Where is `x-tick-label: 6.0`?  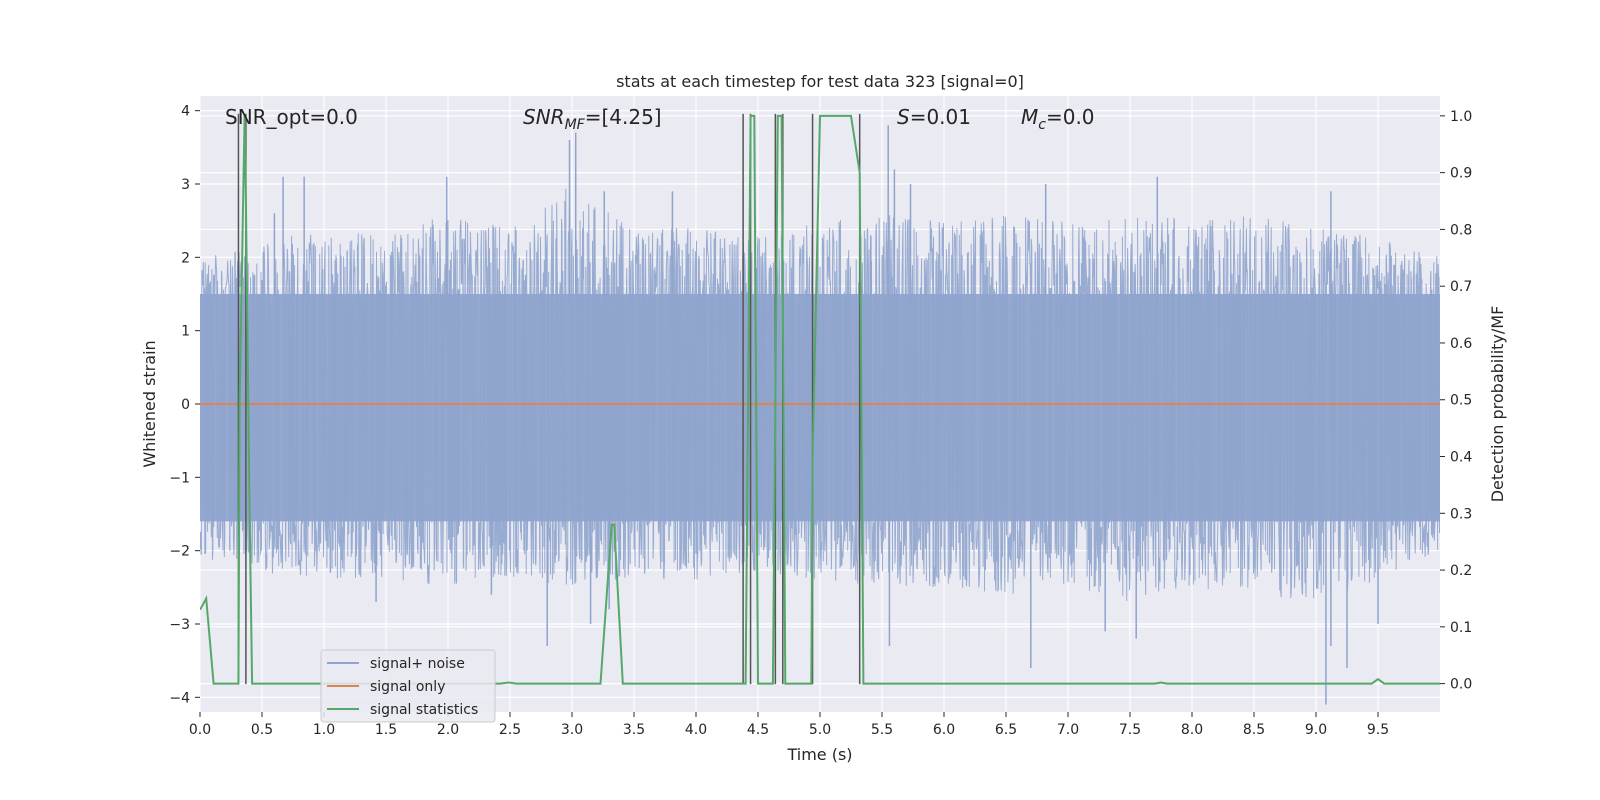
x-tick-label: 6.0 is located at coordinates (944, 730).